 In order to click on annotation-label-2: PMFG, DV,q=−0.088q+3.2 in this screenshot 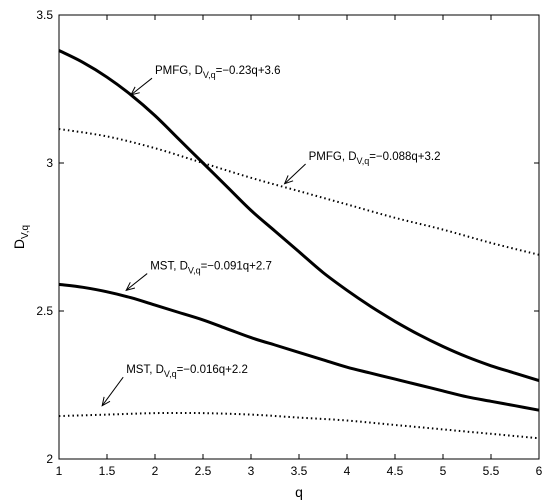, I will do `click(375, 158)`.